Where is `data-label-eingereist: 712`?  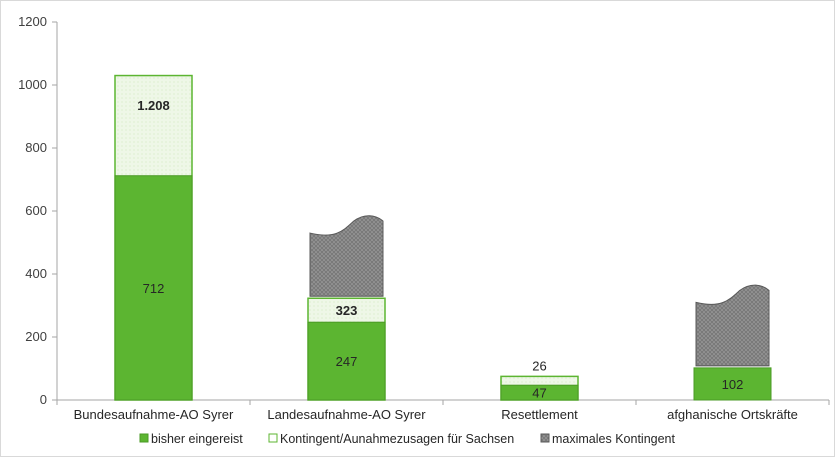 data-label-eingereist: 712 is located at coordinates (154, 288).